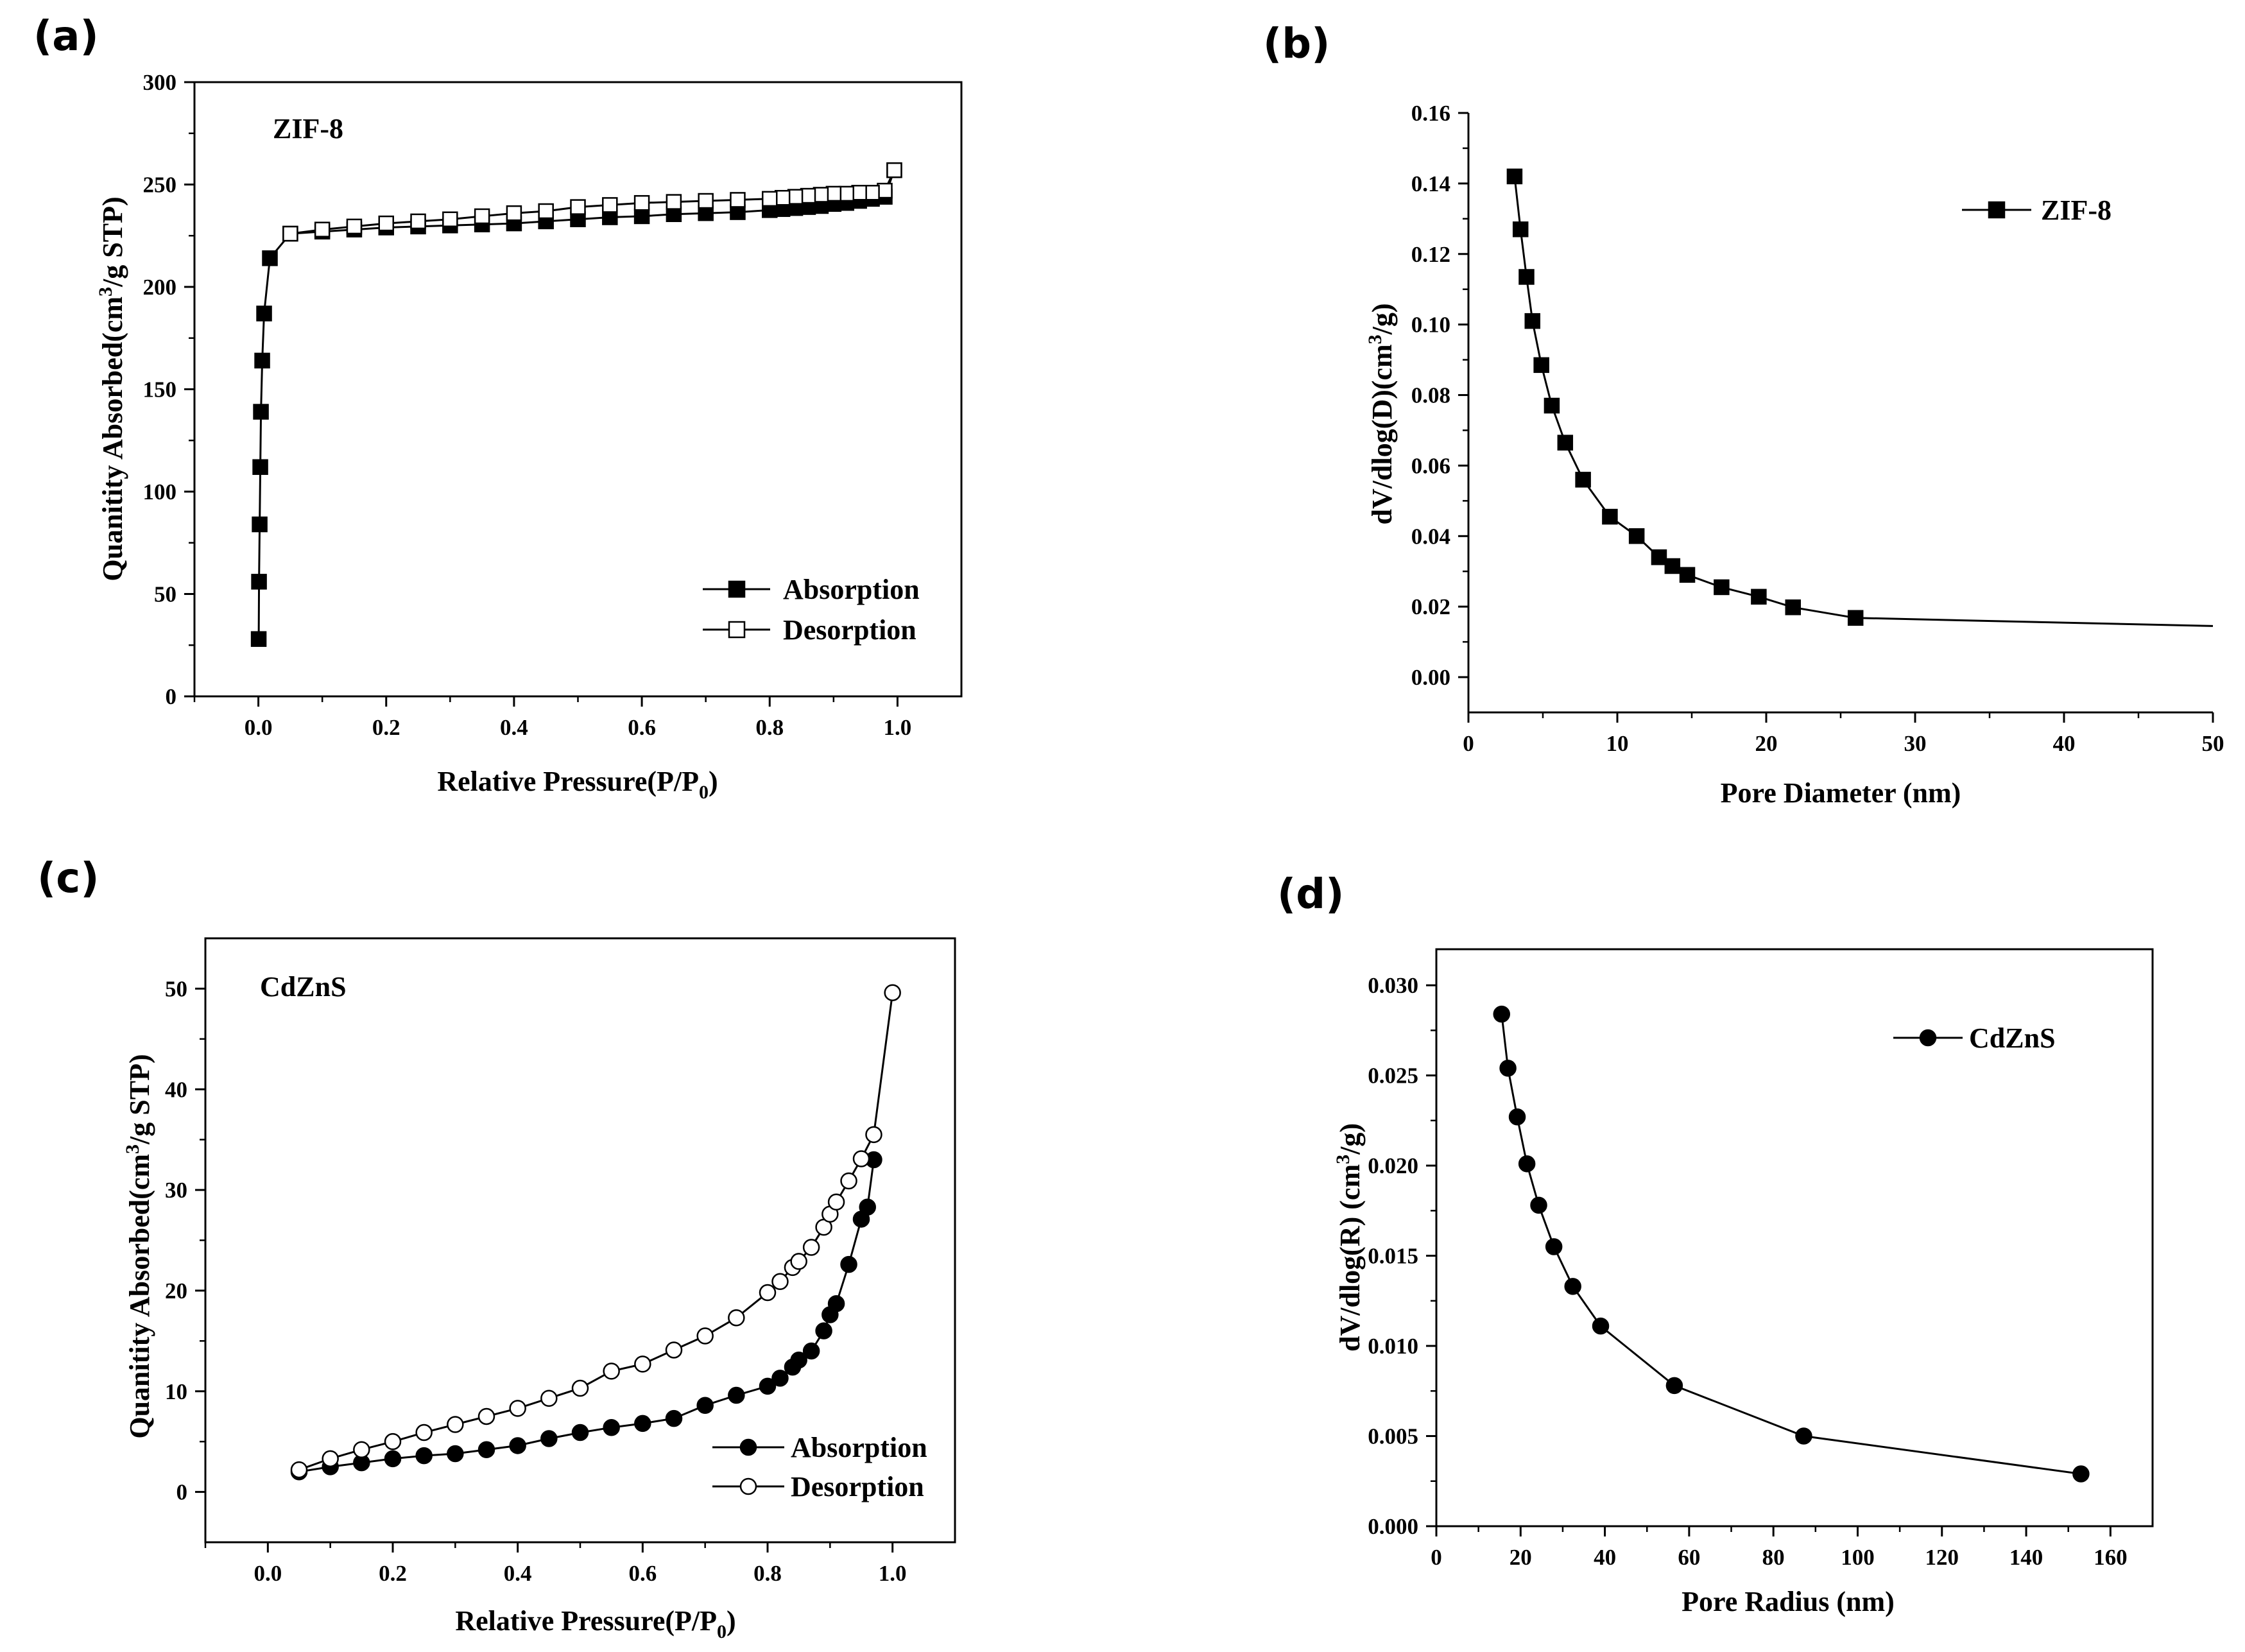 Image resolution: width=2245 pixels, height=1652 pixels. Describe the element at coordinates (2111, 1557) in the screenshot. I see `chart-d-xtick-label: 160` at that location.